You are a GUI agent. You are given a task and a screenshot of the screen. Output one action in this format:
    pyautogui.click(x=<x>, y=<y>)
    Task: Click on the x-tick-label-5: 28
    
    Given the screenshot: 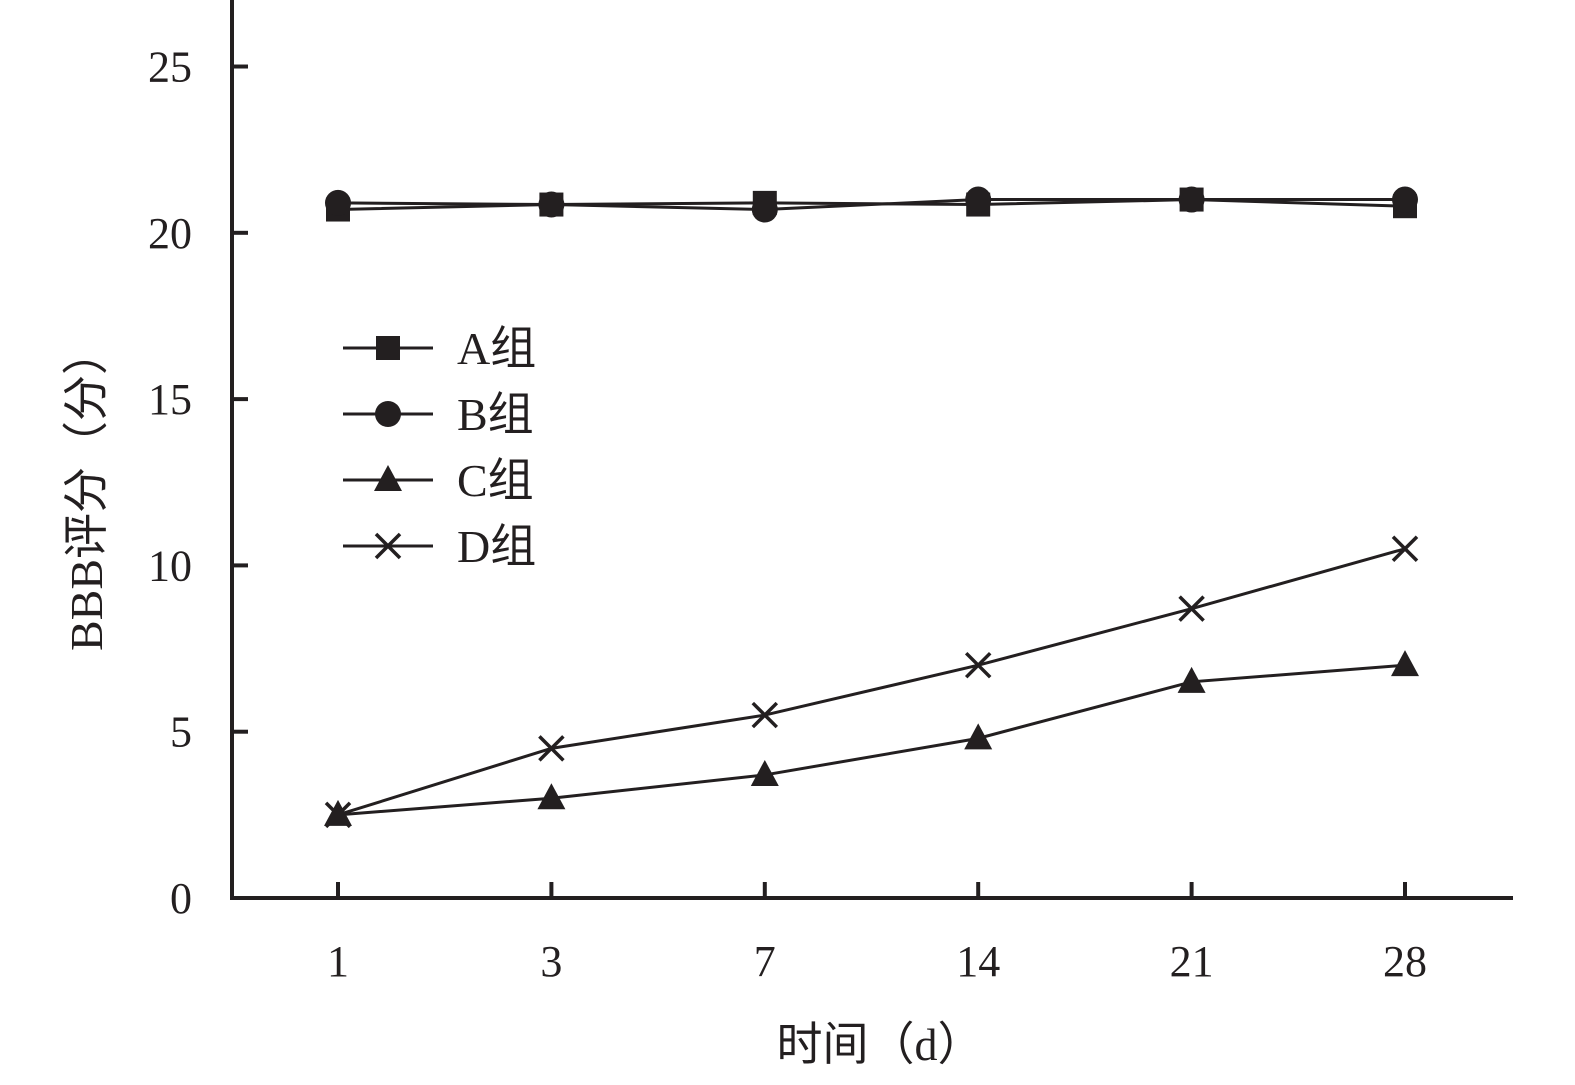 What is the action you would take?
    pyautogui.click(x=1405, y=961)
    